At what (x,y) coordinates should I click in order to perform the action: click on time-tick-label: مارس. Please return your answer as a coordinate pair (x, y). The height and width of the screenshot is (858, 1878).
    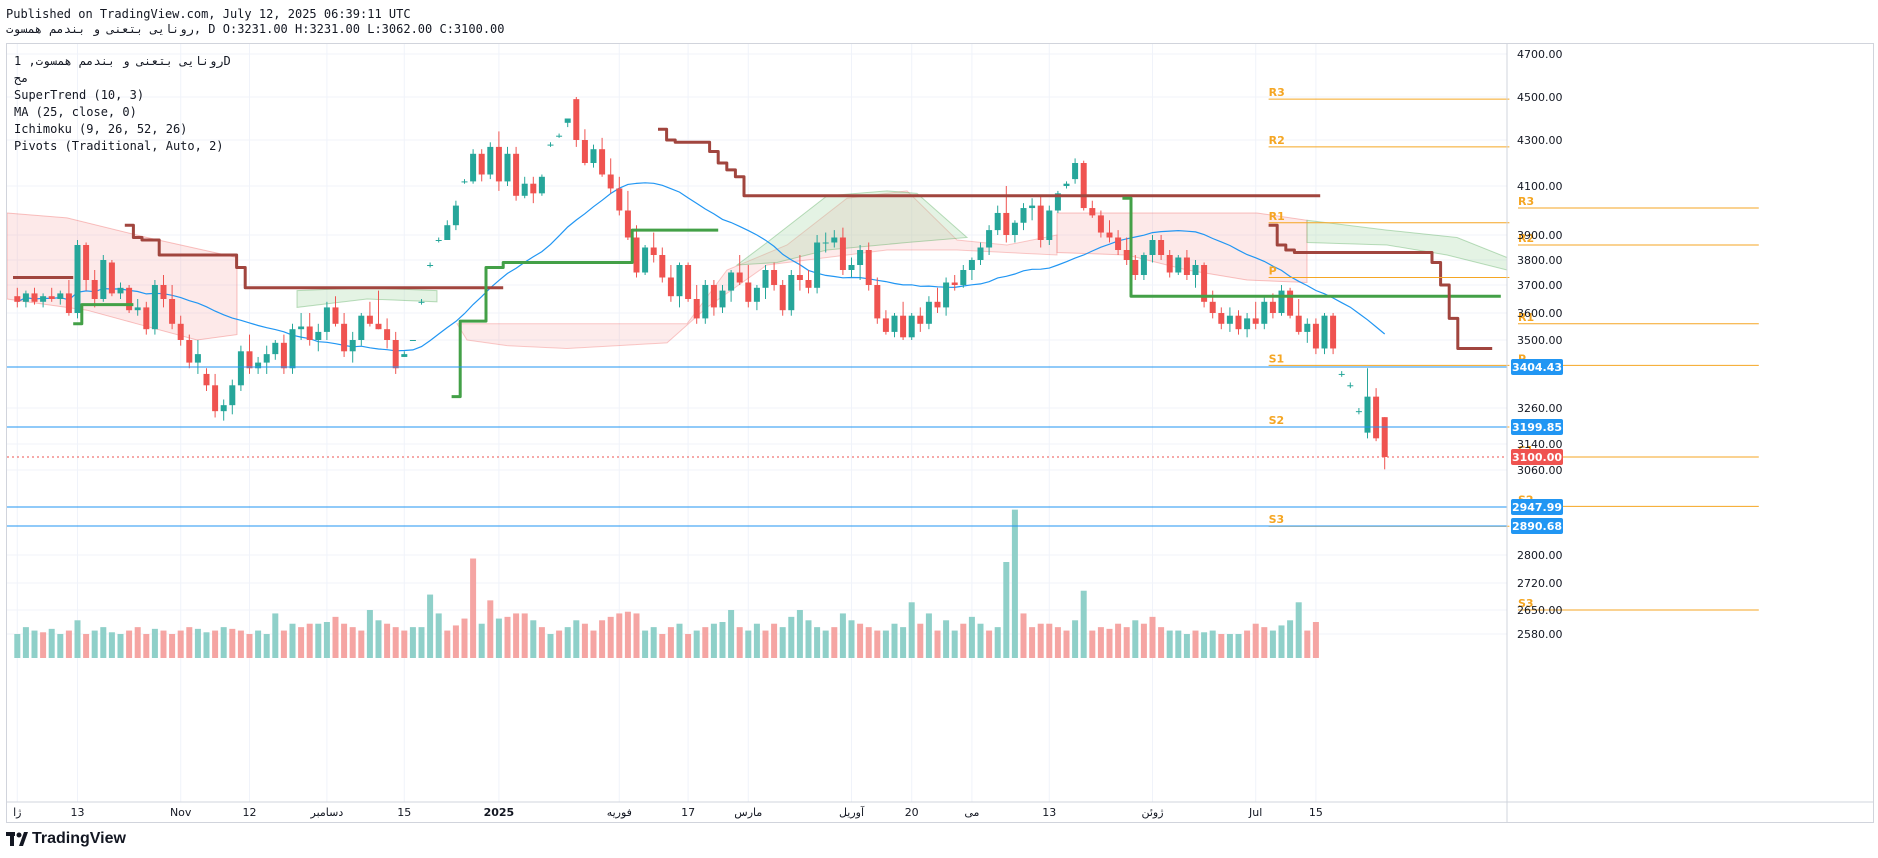
    Looking at the image, I should click on (748, 812).